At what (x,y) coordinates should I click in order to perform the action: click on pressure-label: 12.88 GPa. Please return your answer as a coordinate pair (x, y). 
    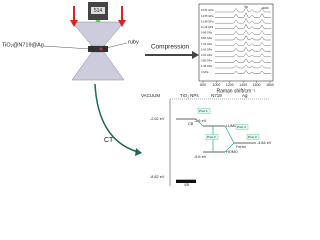
    Looking at the image, I should click on (207, 21).